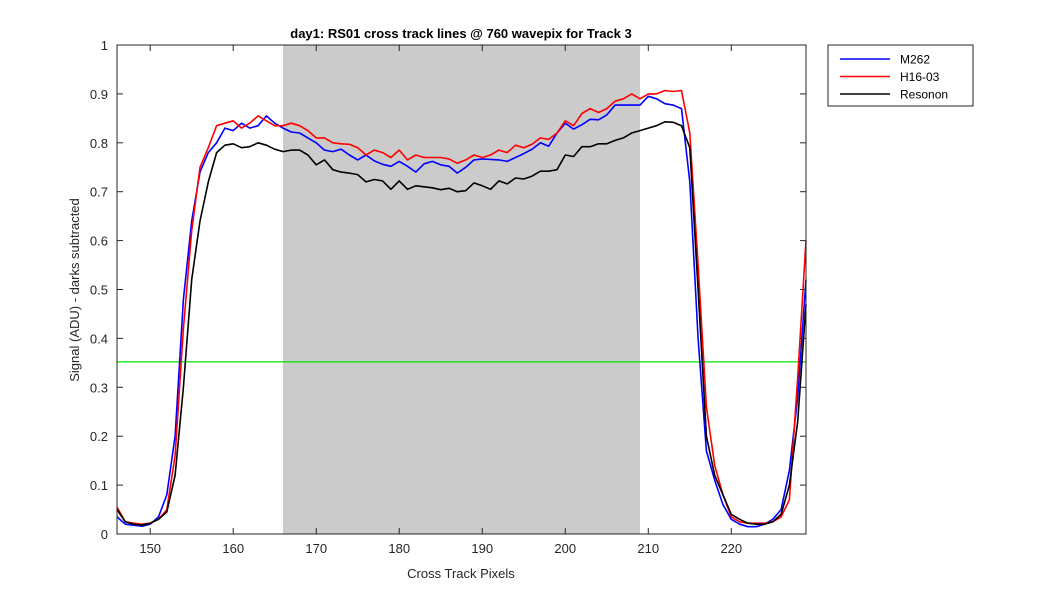 The width and height of the screenshot is (1050, 605). Describe the element at coordinates (233, 548) in the screenshot. I see `x-tick-label: 160` at that location.